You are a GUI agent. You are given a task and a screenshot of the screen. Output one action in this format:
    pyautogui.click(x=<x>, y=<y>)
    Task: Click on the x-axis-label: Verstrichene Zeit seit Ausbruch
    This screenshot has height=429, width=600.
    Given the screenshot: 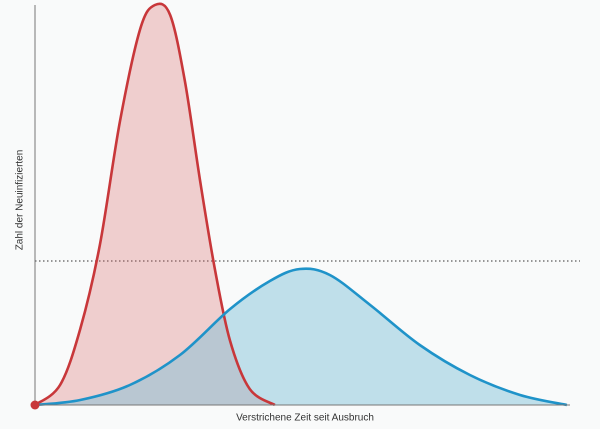 What is the action you would take?
    pyautogui.click(x=305, y=418)
    